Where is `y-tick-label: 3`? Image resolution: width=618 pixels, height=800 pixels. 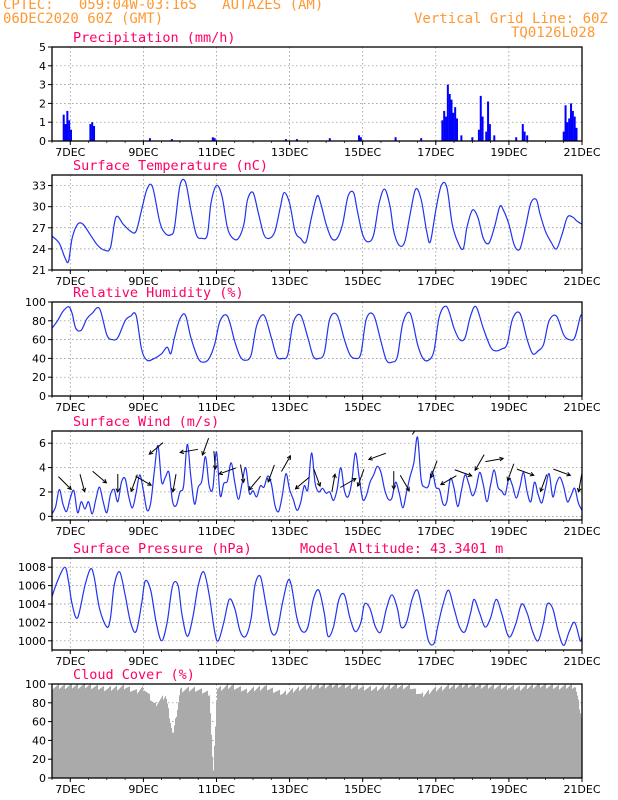
y-tick-label: 3 is located at coordinates (42, 85).